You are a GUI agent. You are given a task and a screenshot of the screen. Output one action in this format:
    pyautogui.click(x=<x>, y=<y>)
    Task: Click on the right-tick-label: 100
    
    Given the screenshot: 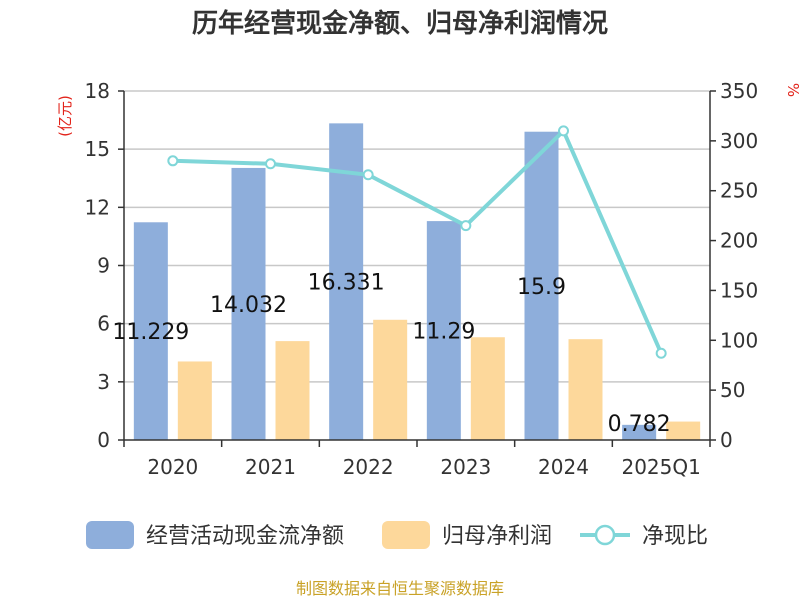 What is the action you would take?
    pyautogui.click(x=739, y=340)
    